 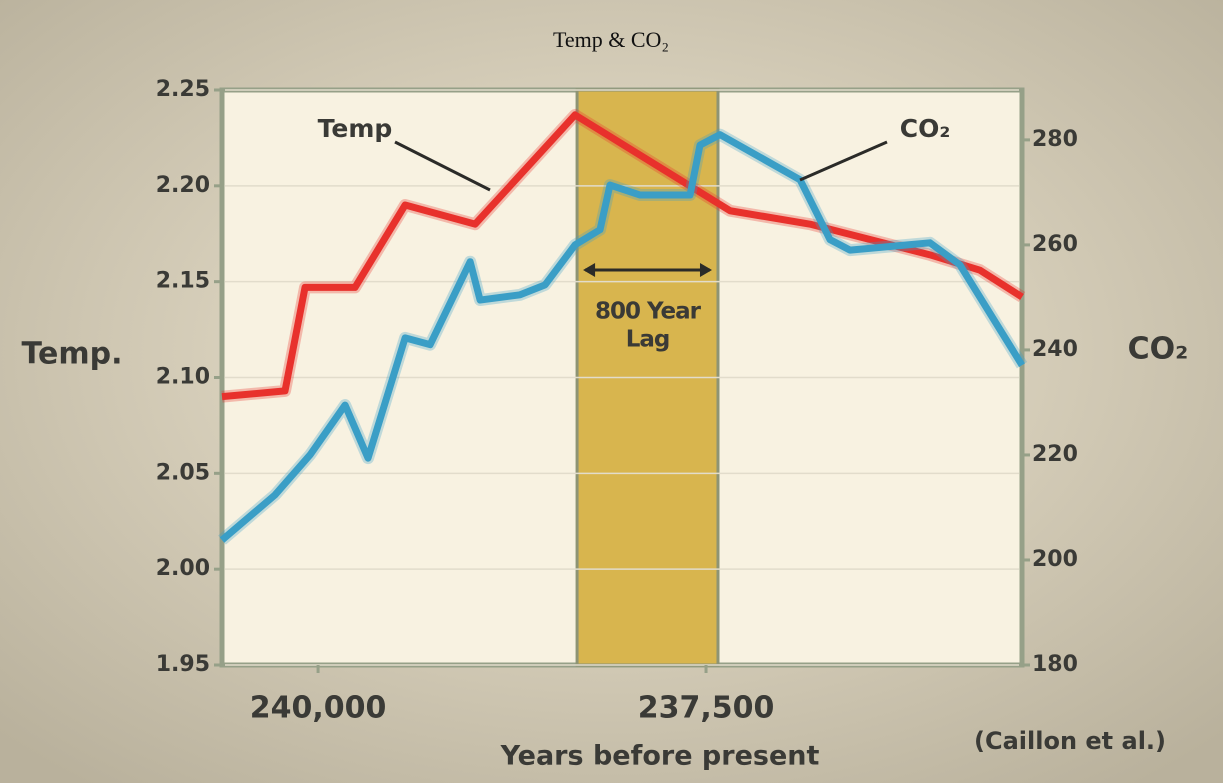 I want to click on source-note: (Caillon et al.), so click(x=1070, y=741).